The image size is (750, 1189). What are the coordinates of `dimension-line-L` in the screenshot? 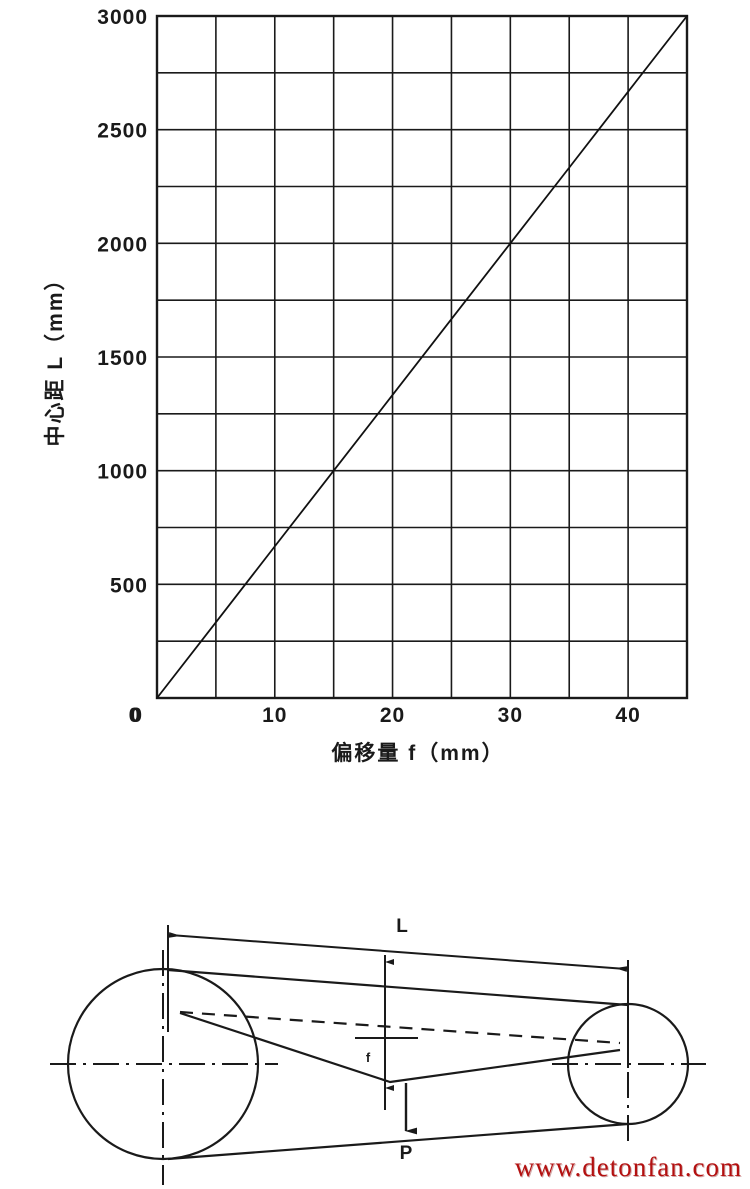 It's located at (398, 952).